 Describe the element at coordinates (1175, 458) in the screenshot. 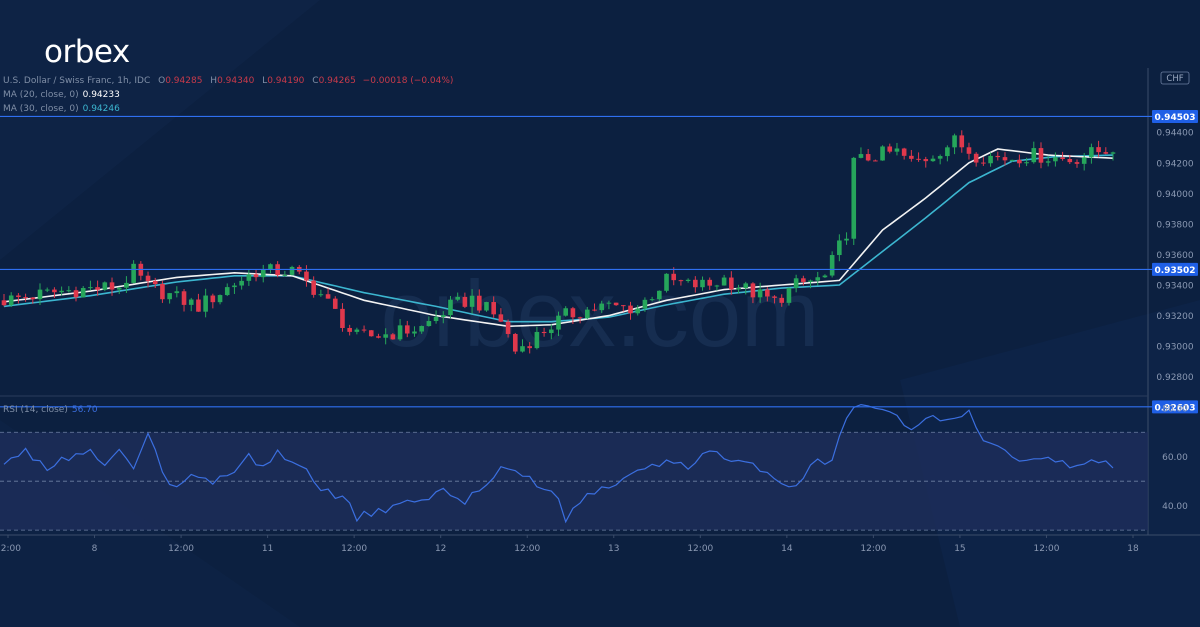

I see `rsi-tick-1: 60.00` at that location.